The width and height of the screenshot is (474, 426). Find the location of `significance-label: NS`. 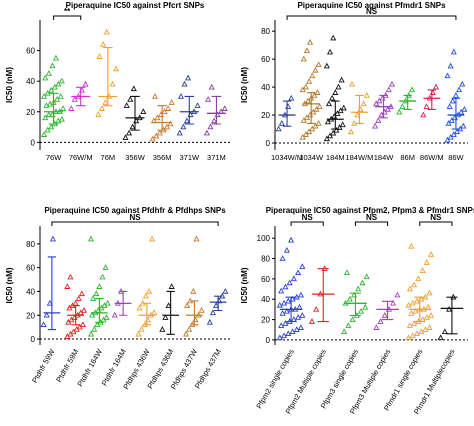

significance-label: NS is located at coordinates (372, 11).